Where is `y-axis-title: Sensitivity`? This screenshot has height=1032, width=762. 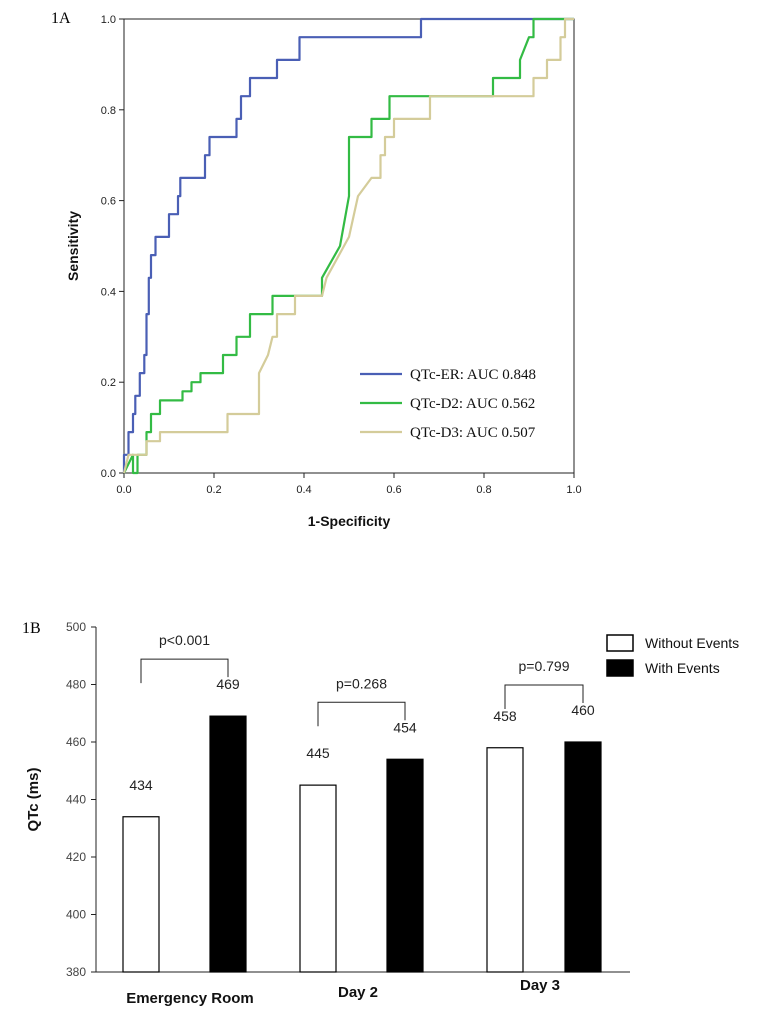 y-axis-title: Sensitivity is located at coordinates (73, 246).